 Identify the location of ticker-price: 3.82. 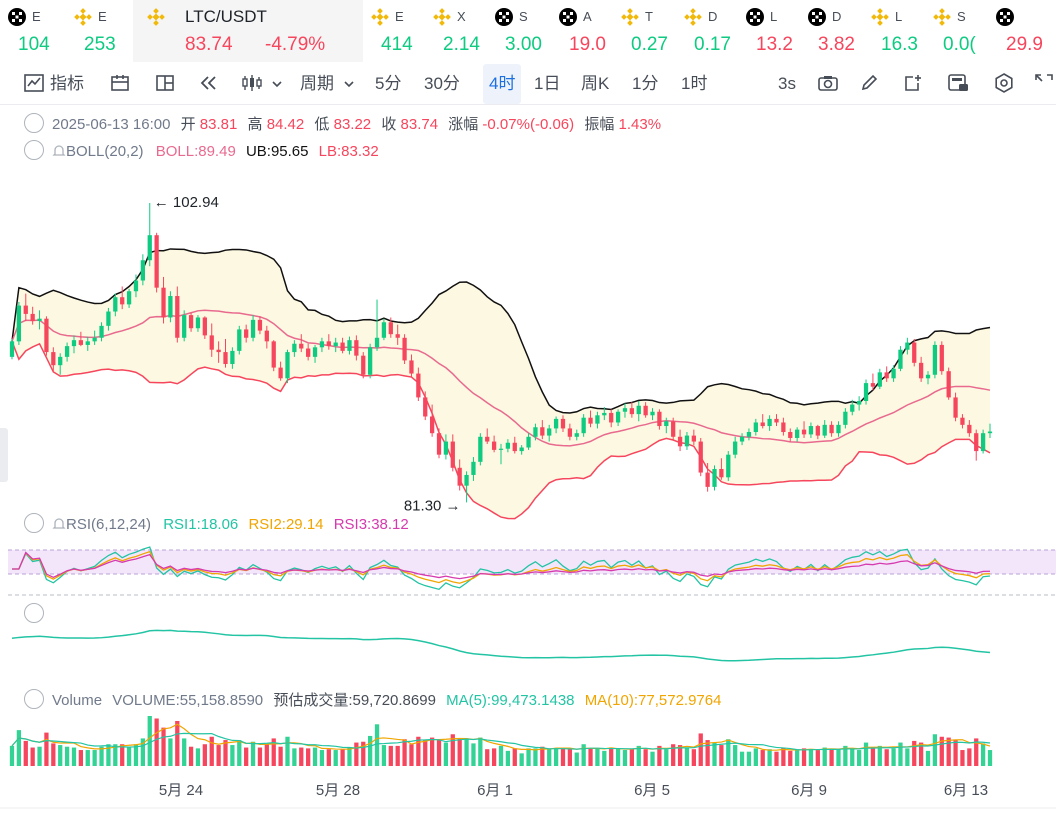
(836, 44).